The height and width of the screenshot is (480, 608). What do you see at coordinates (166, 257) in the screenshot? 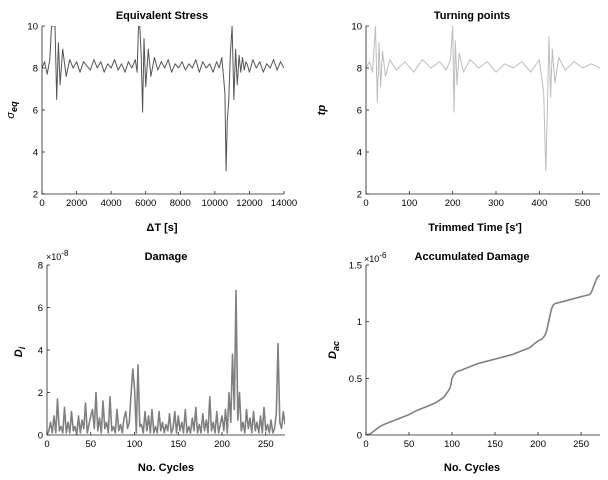
I see `panel-title: Damage` at bounding box center [166, 257].